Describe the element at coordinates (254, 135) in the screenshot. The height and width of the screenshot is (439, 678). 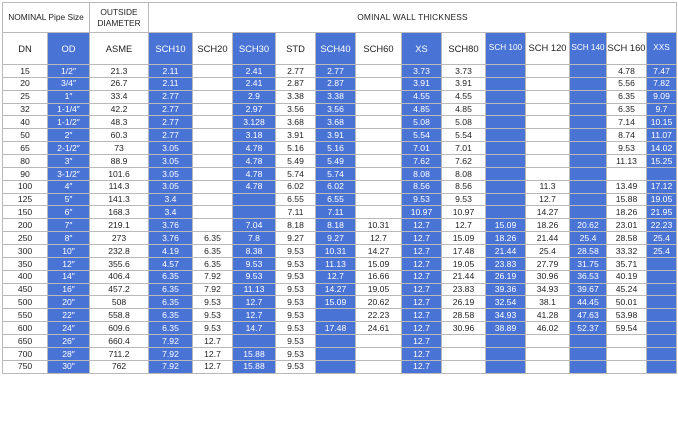
I see `table-cell: 3.18` at that location.